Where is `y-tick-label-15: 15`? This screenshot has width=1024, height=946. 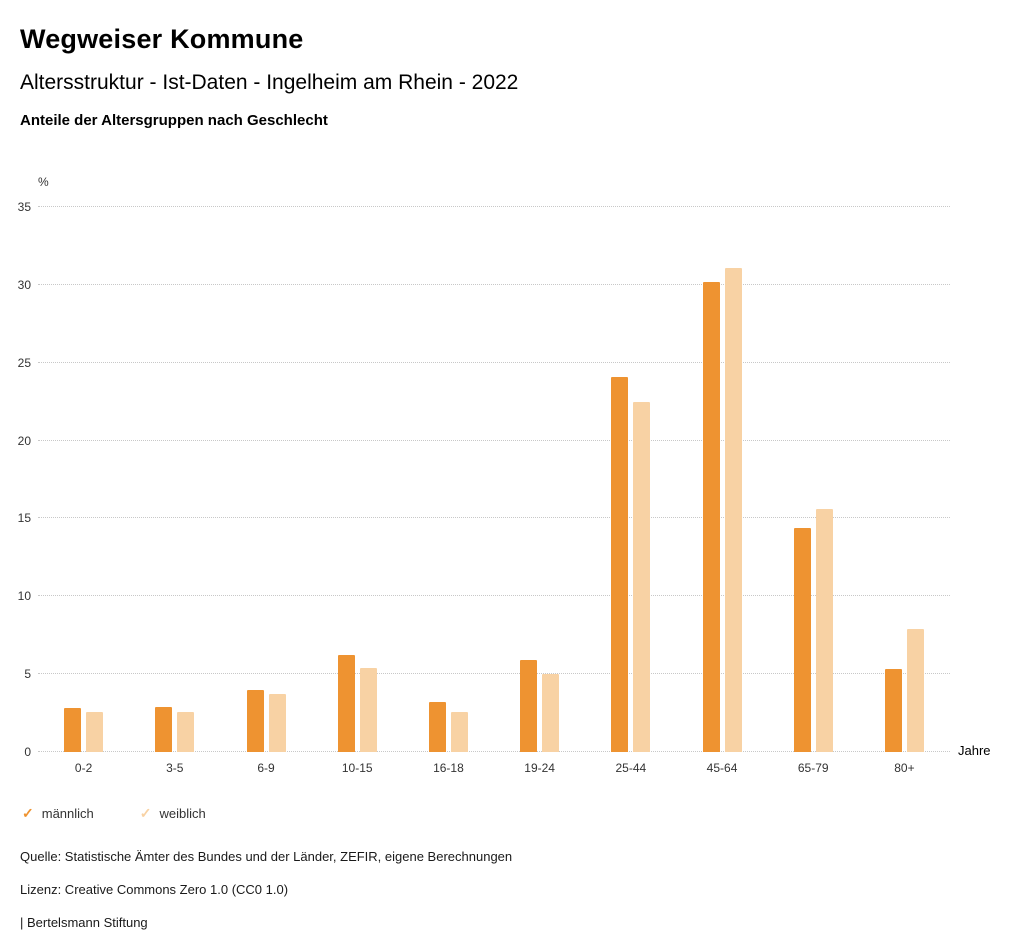 y-tick-label-15: 15 is located at coordinates (24, 518).